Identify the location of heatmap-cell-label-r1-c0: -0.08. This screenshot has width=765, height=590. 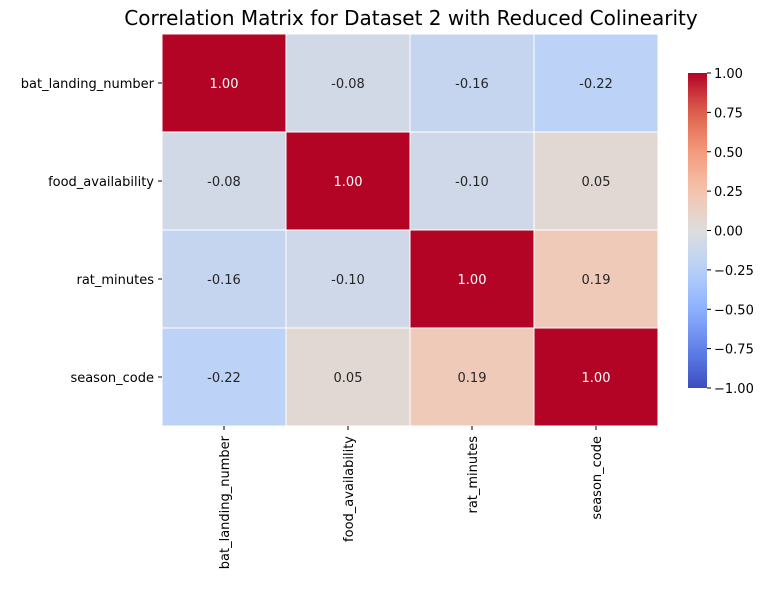
(224, 182).